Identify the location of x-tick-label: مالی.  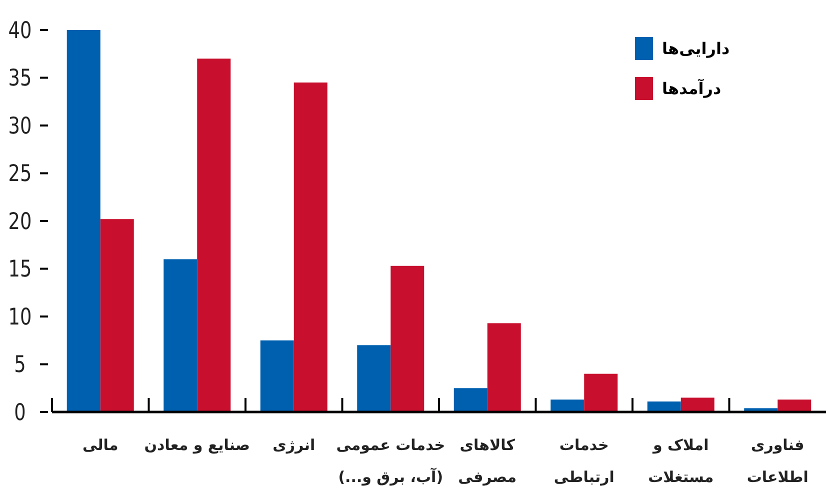
(100, 445).